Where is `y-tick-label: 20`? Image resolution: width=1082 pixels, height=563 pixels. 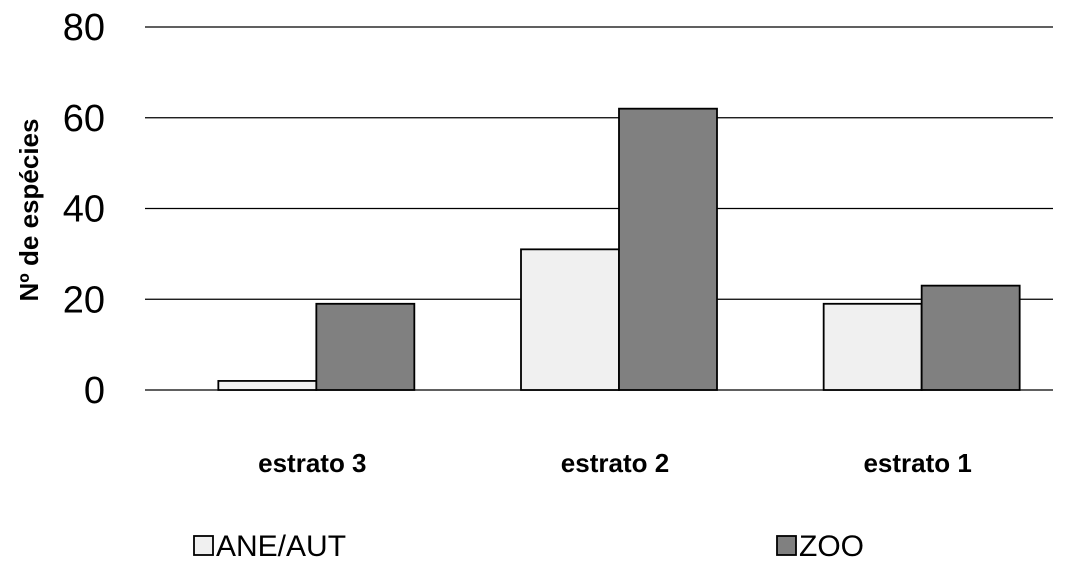
y-tick-label: 20 is located at coordinates (84, 300).